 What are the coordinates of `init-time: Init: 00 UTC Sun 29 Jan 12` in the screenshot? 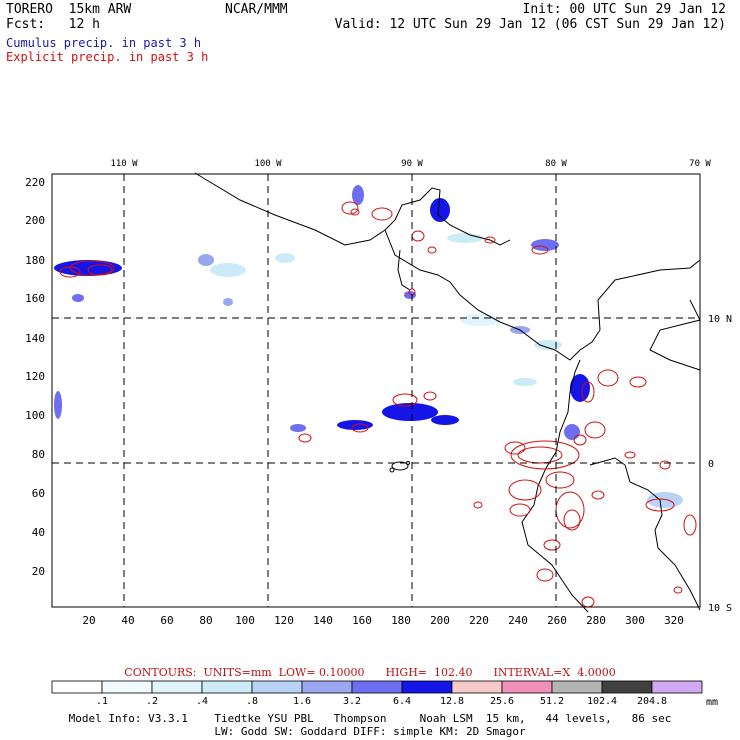 It's located at (624, 9).